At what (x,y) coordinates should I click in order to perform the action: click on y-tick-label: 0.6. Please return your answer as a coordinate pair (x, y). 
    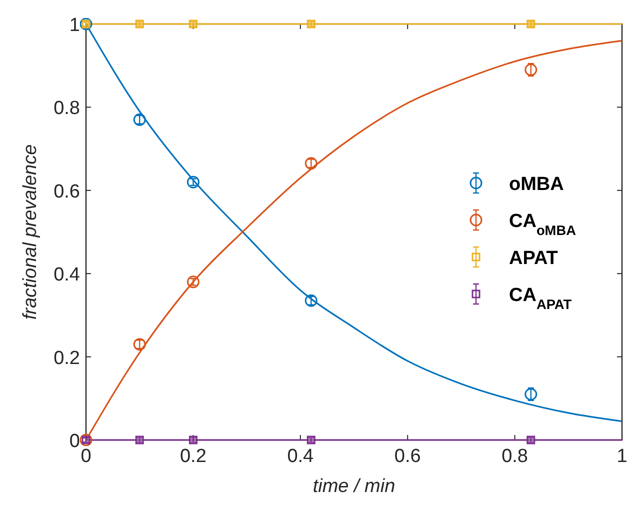
    Looking at the image, I should click on (67, 191).